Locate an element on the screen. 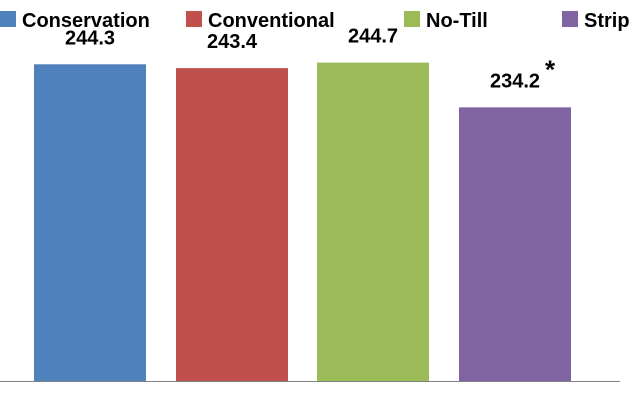 This screenshot has height=409, width=644. data-labels: 244.3 243.4 244.7 234.2 * is located at coordinates (310, 59).